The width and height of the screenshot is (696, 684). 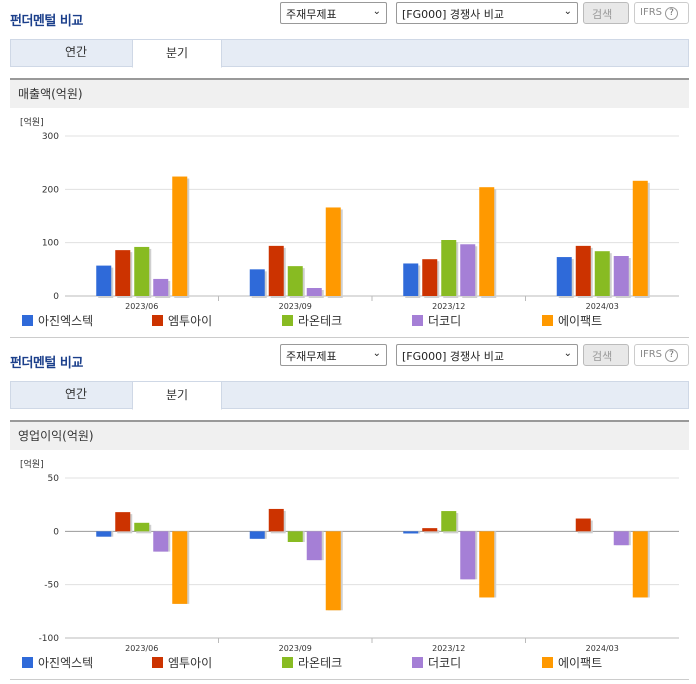 I want to click on y-tick-label: 300, so click(x=50, y=137).